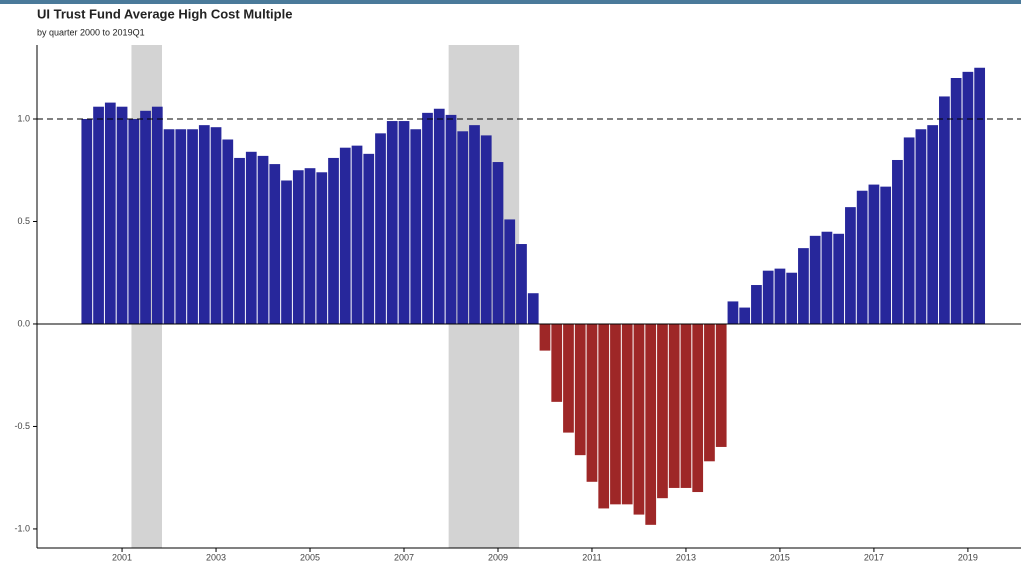 Image resolution: width=1021 pixels, height=563 pixels. I want to click on chart-title: UI Trust Fund Average High Cost Multiple, so click(164, 13).